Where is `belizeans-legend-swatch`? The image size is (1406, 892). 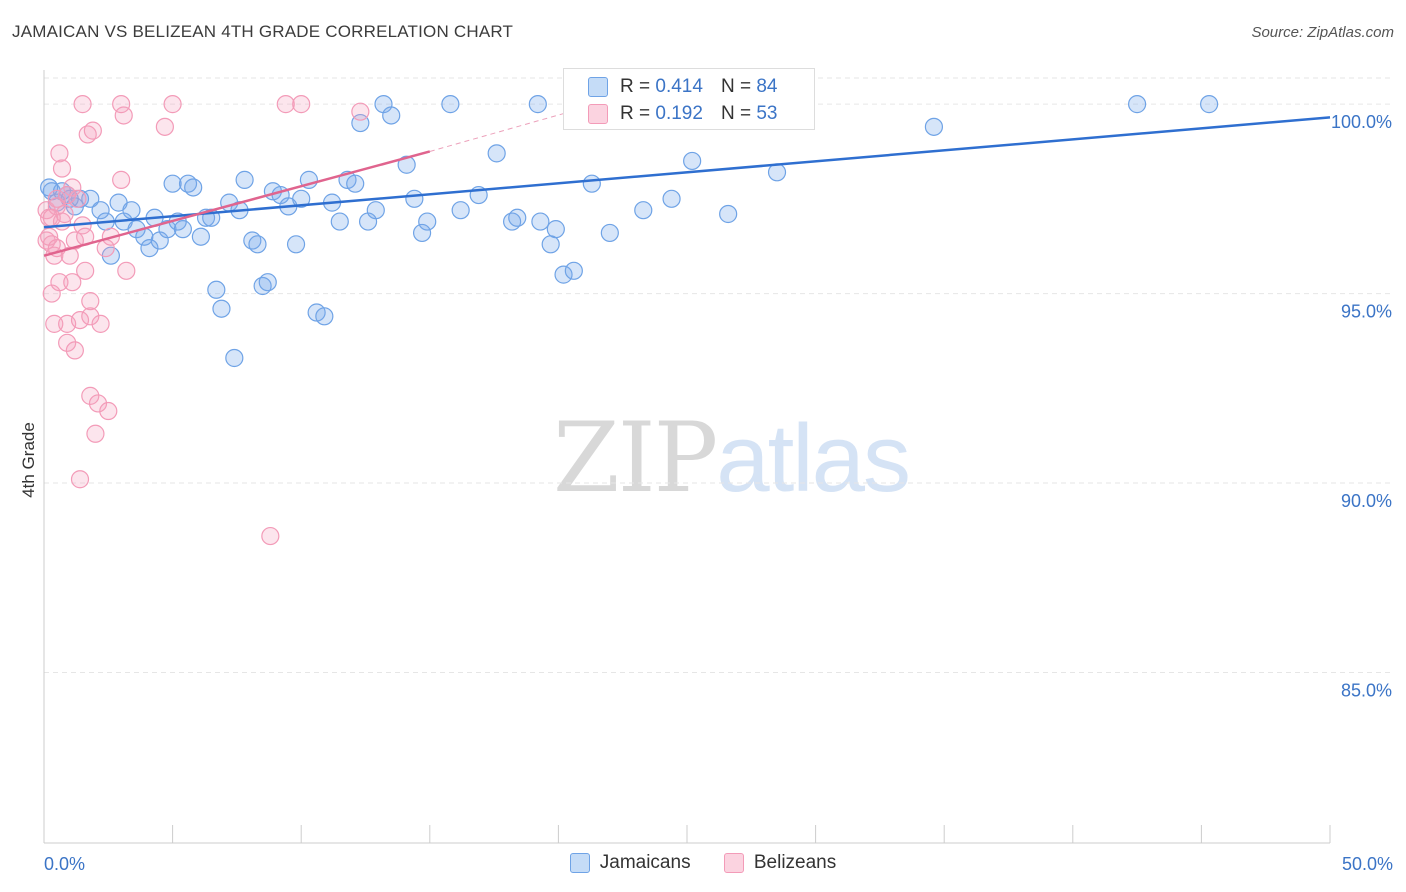
belizeans-legend-swatch is located at coordinates (733, 863).